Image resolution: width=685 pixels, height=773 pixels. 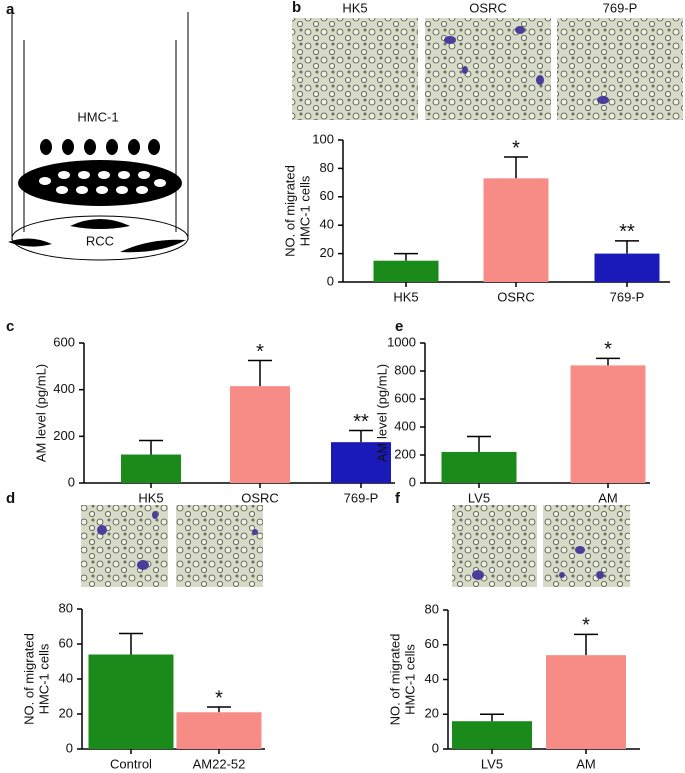 What do you see at coordinates (10, 9) in the screenshot?
I see `panel-label: a` at bounding box center [10, 9].